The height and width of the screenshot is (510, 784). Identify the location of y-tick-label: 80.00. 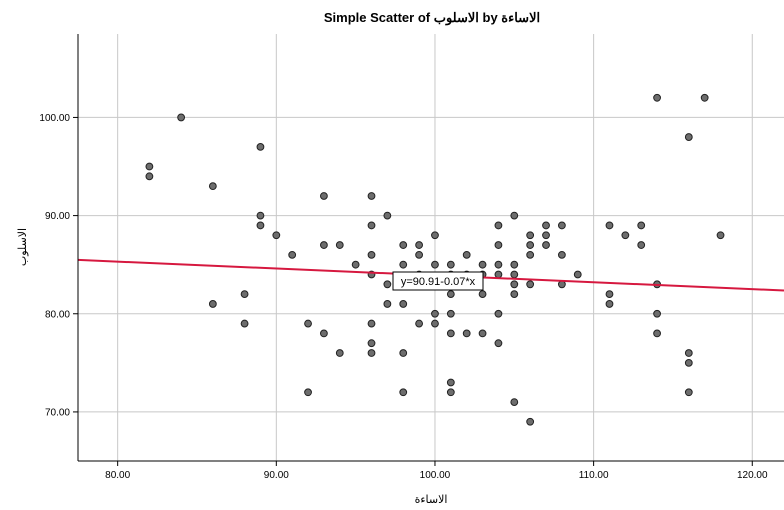
(57, 314).